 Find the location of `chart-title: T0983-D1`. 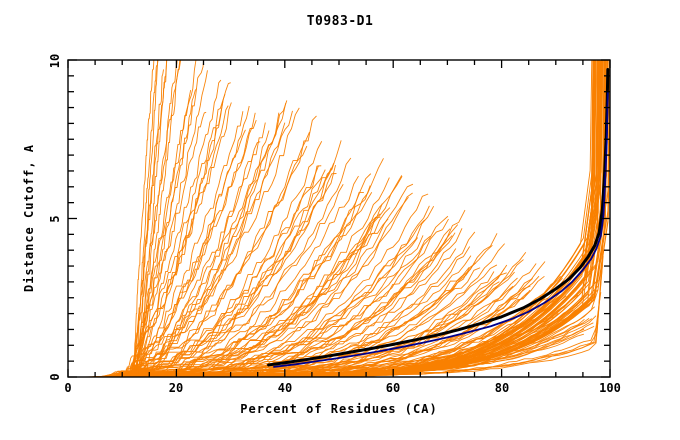

chart-title: T0983-D1 is located at coordinates (340, 21).